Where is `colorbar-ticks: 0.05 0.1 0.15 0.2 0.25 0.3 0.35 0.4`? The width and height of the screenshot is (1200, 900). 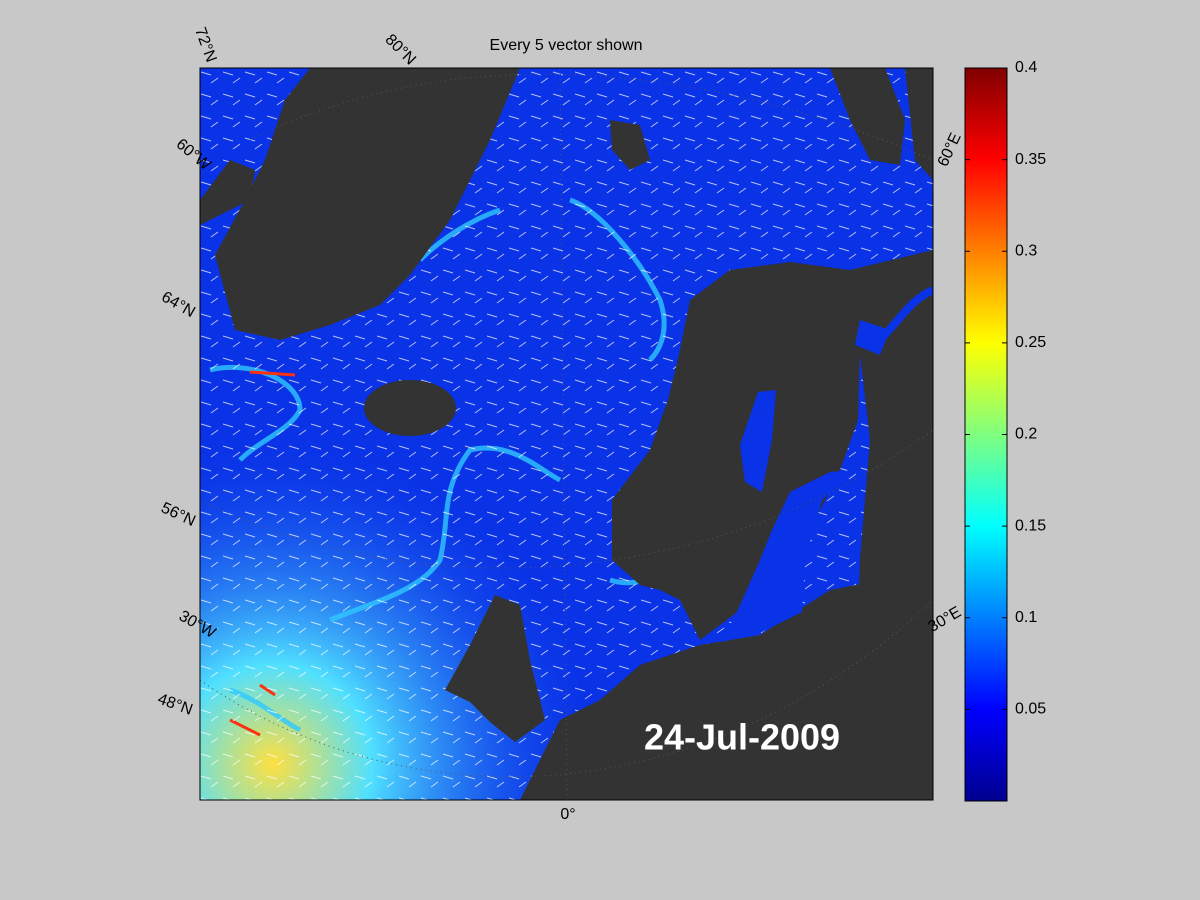 colorbar-ticks: 0.05 0.1 0.15 0.2 0.25 0.3 0.35 0.4 is located at coordinates (1005, 388).